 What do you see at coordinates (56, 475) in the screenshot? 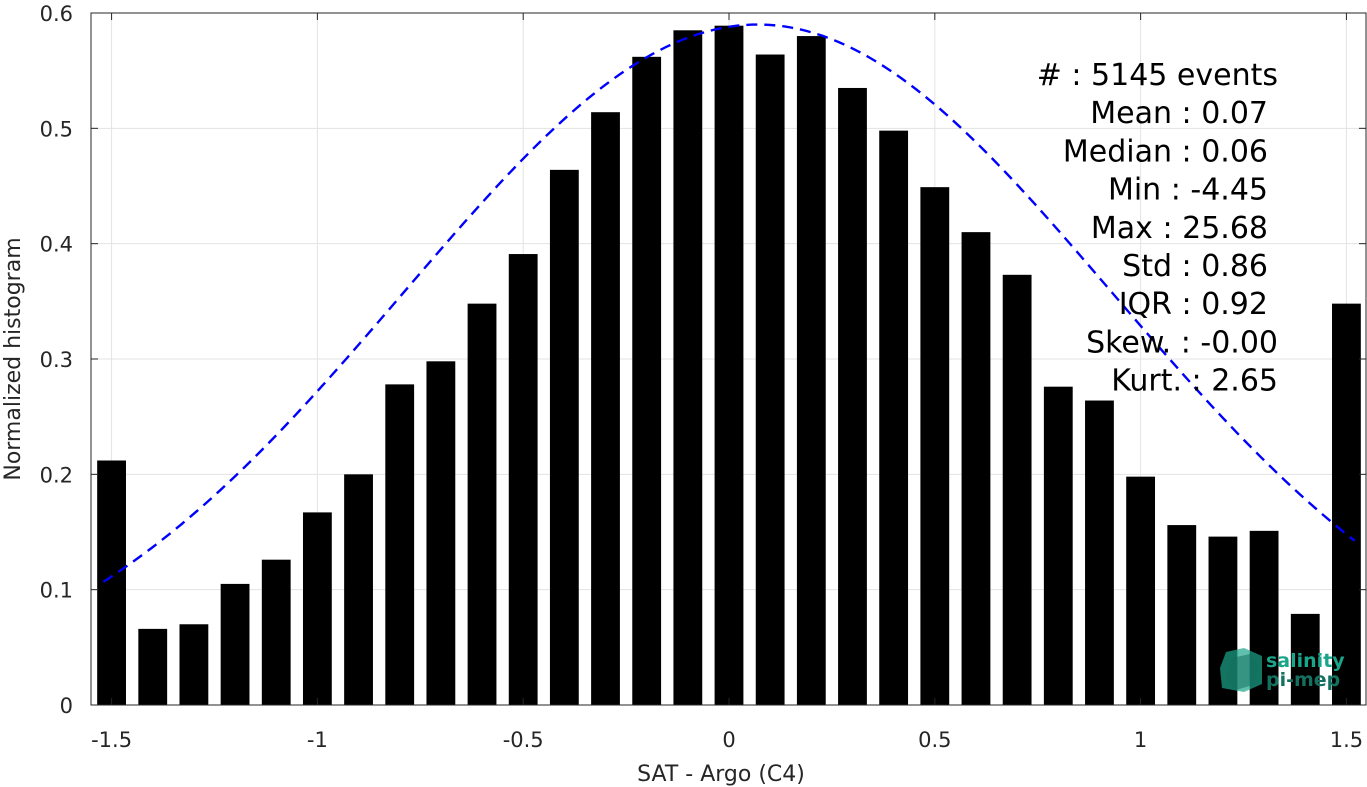
I see `y-tick-label: 0.2` at bounding box center [56, 475].